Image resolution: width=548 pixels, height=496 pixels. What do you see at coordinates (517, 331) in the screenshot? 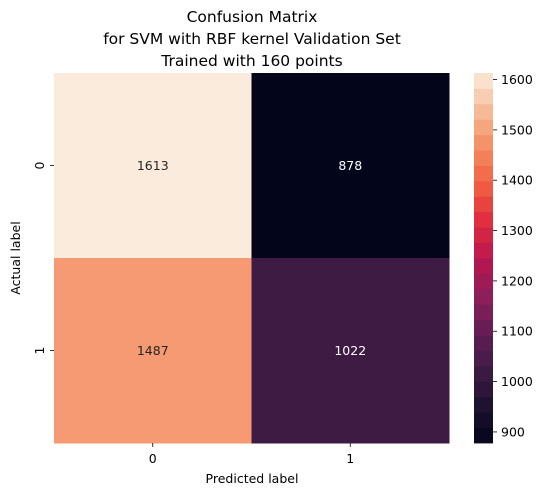
I see `colorbar-tick-label: 1100` at bounding box center [517, 331].